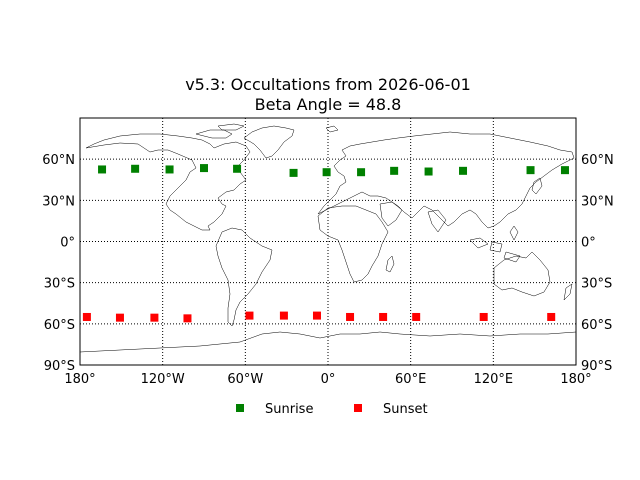 This screenshot has height=480, width=640. Describe the element at coordinates (59, 366) in the screenshot. I see `y-tick-label-left: 90°S` at that location.